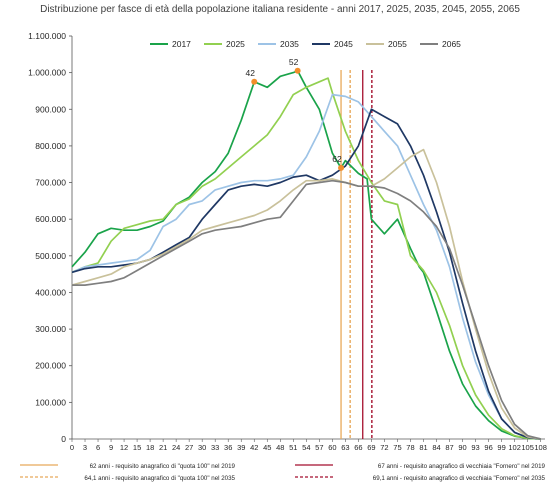 Image resolution: width=560 pixels, height=491 pixels. Describe the element at coordinates (85, 447) in the screenshot. I see `x-tick-label: 3` at that location.